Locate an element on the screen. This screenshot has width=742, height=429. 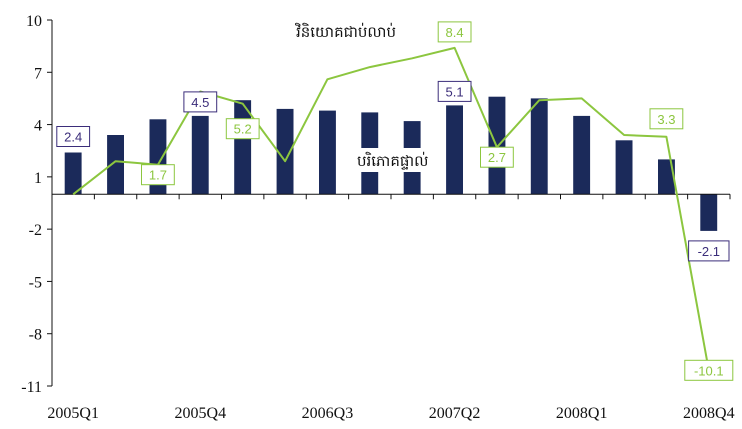
y-tick-label: -2 is located at coordinates (35, 230).